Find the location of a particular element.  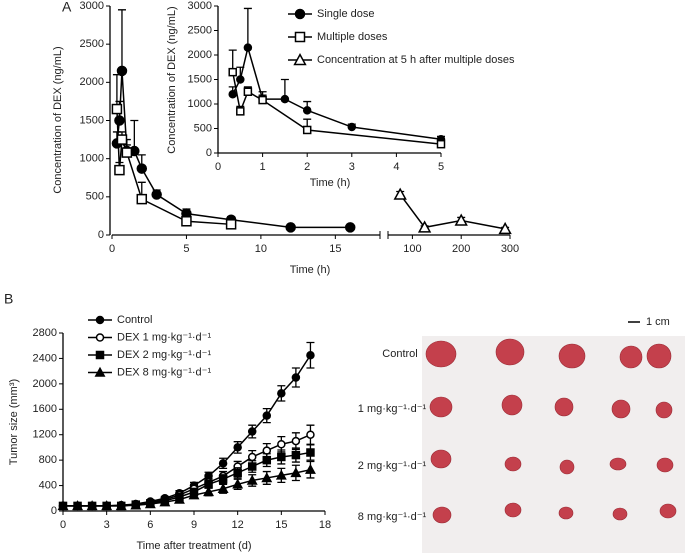

x-tick-label: 6 is located at coordinates (150, 525).